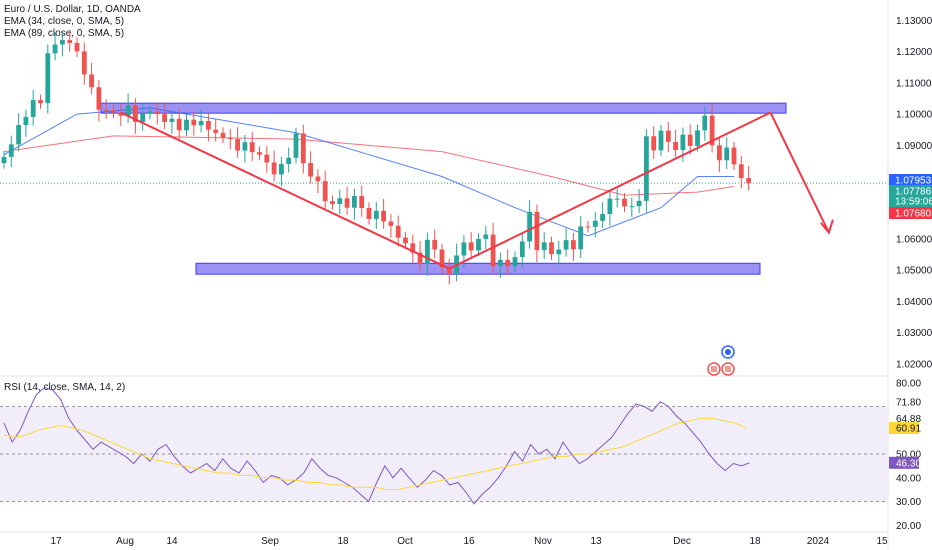 The height and width of the screenshot is (550, 932). I want to click on price-tick-label: 1.11000, so click(914, 83).